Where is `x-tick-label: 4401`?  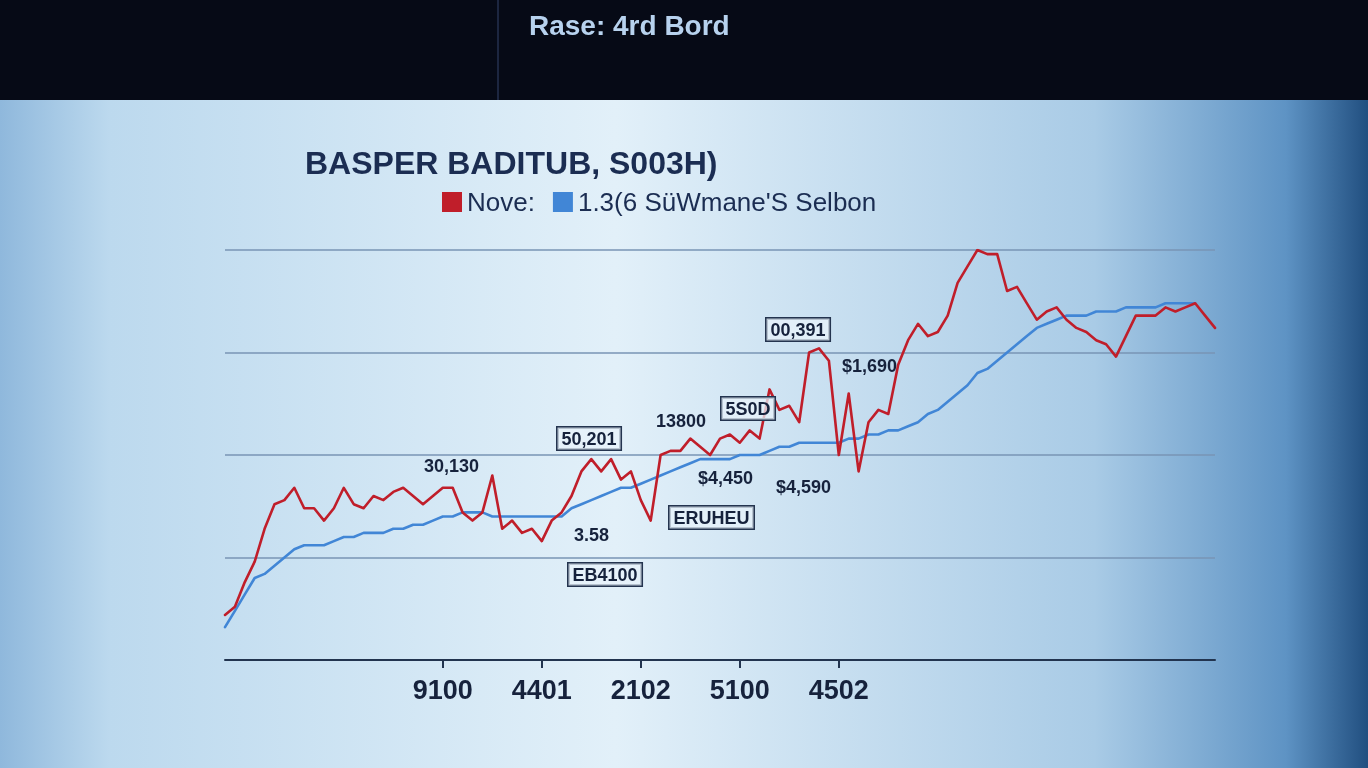 x-tick-label: 4401 is located at coordinates (541, 689).